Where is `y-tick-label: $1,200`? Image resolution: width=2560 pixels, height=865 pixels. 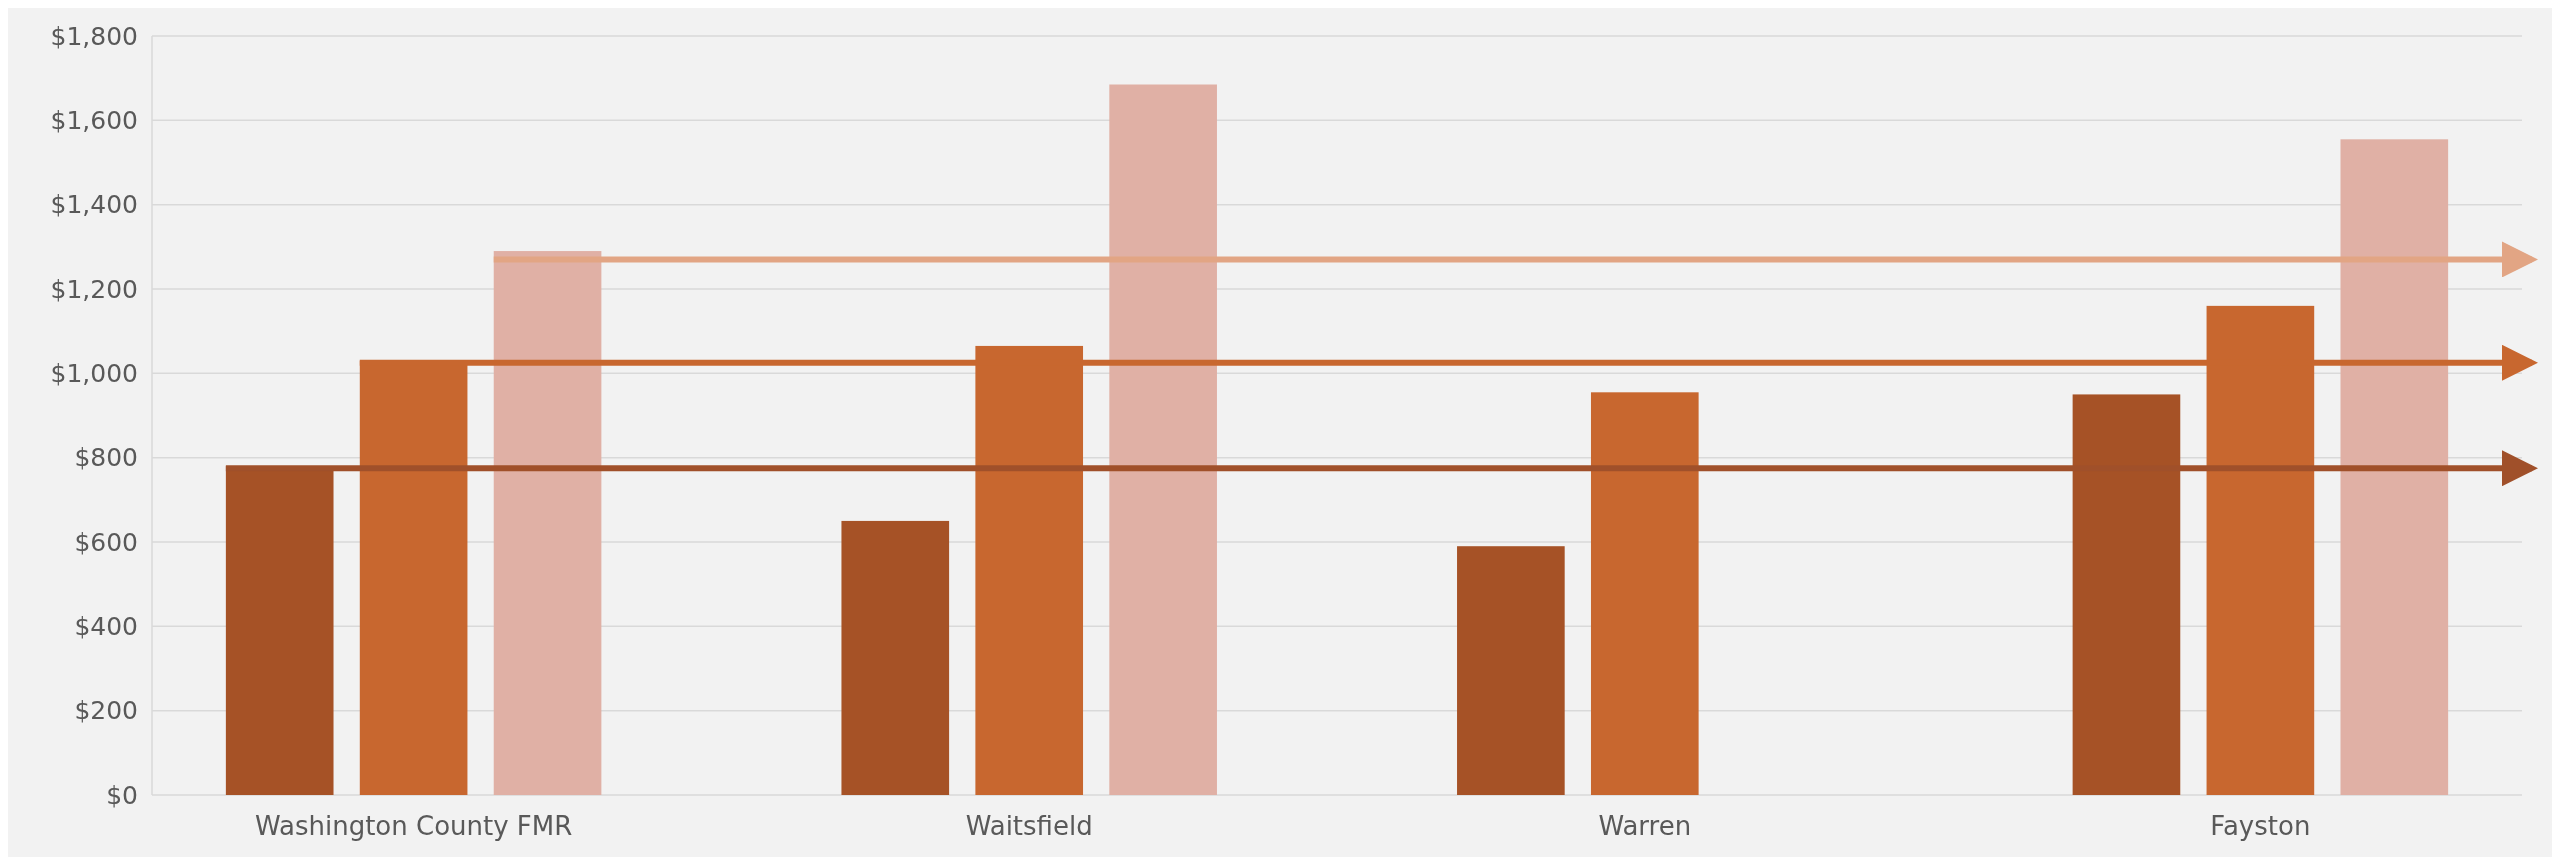
y-tick-label: $1,200 is located at coordinates (94, 289).